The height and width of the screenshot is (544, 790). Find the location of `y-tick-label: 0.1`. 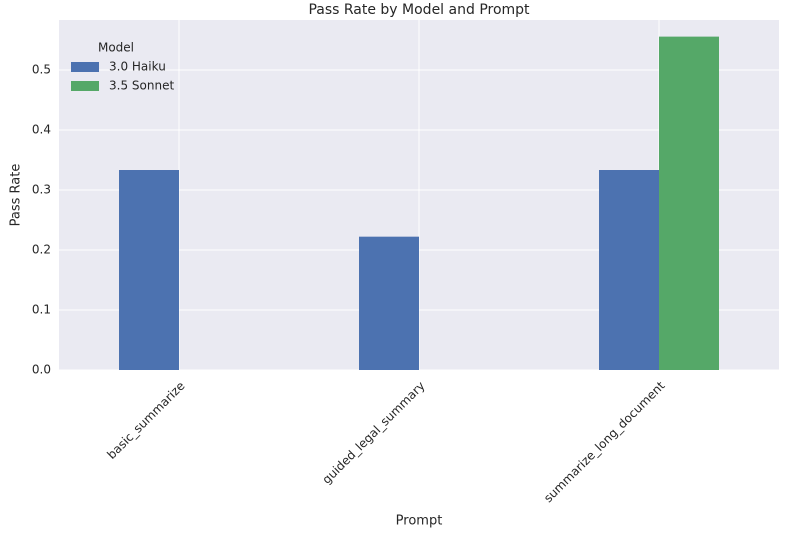

y-tick-label: 0.1 is located at coordinates (41, 309).